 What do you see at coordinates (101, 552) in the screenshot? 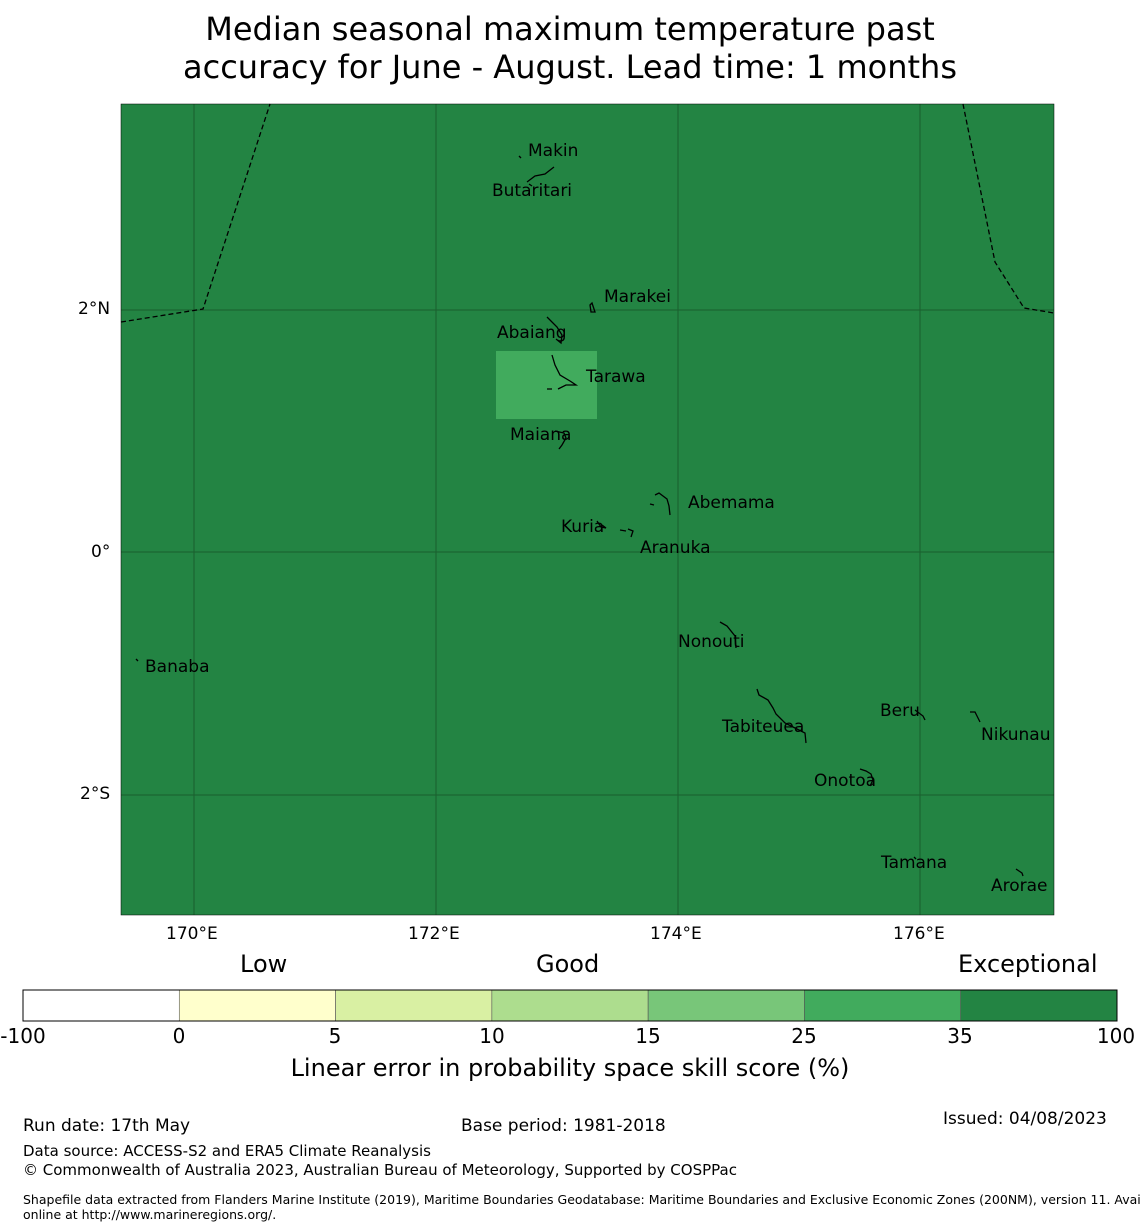
I see `lat-label-0: 0°` at bounding box center [101, 552].